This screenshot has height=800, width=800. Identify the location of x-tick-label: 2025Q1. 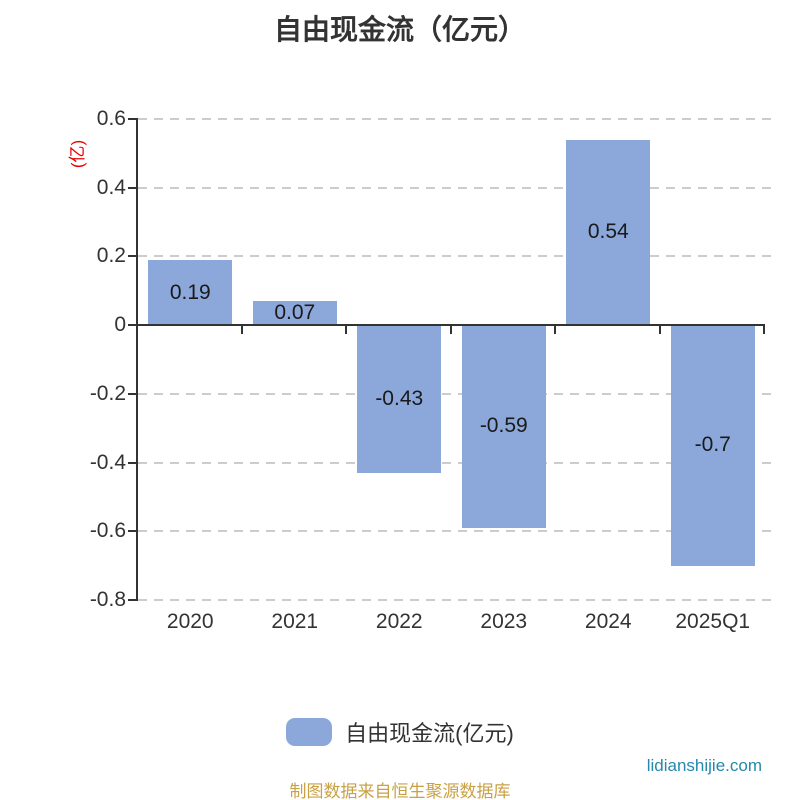
(713, 621).